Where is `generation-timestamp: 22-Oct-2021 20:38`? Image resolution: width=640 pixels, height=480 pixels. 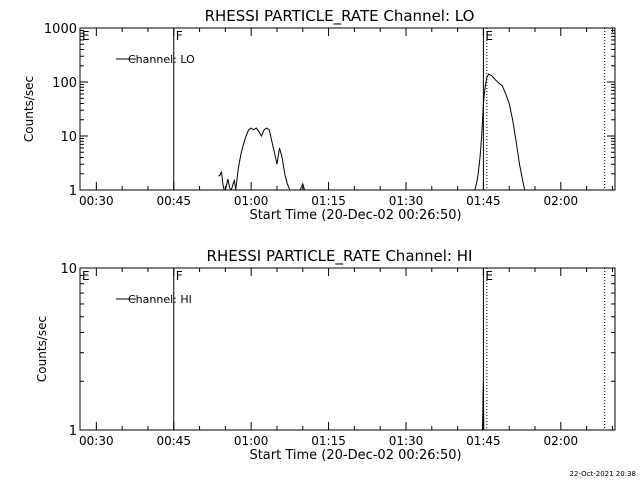
generation-timestamp: 22-Oct-2021 20:38 is located at coordinates (603, 474).